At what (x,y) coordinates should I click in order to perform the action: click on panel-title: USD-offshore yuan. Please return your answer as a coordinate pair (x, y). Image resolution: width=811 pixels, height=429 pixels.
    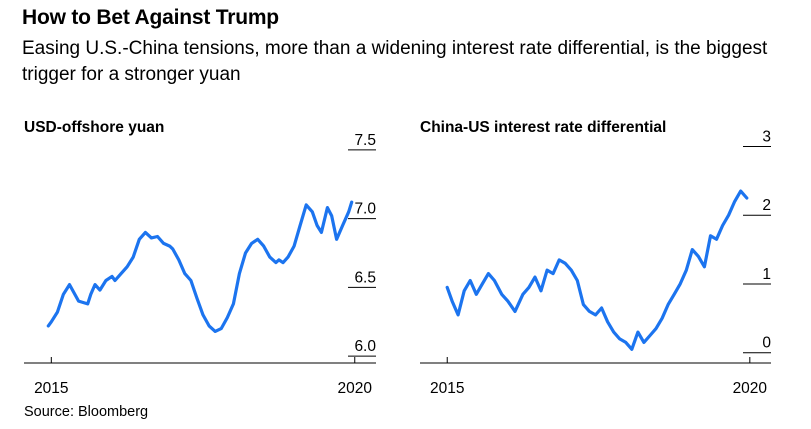
    Looking at the image, I should click on (94, 127).